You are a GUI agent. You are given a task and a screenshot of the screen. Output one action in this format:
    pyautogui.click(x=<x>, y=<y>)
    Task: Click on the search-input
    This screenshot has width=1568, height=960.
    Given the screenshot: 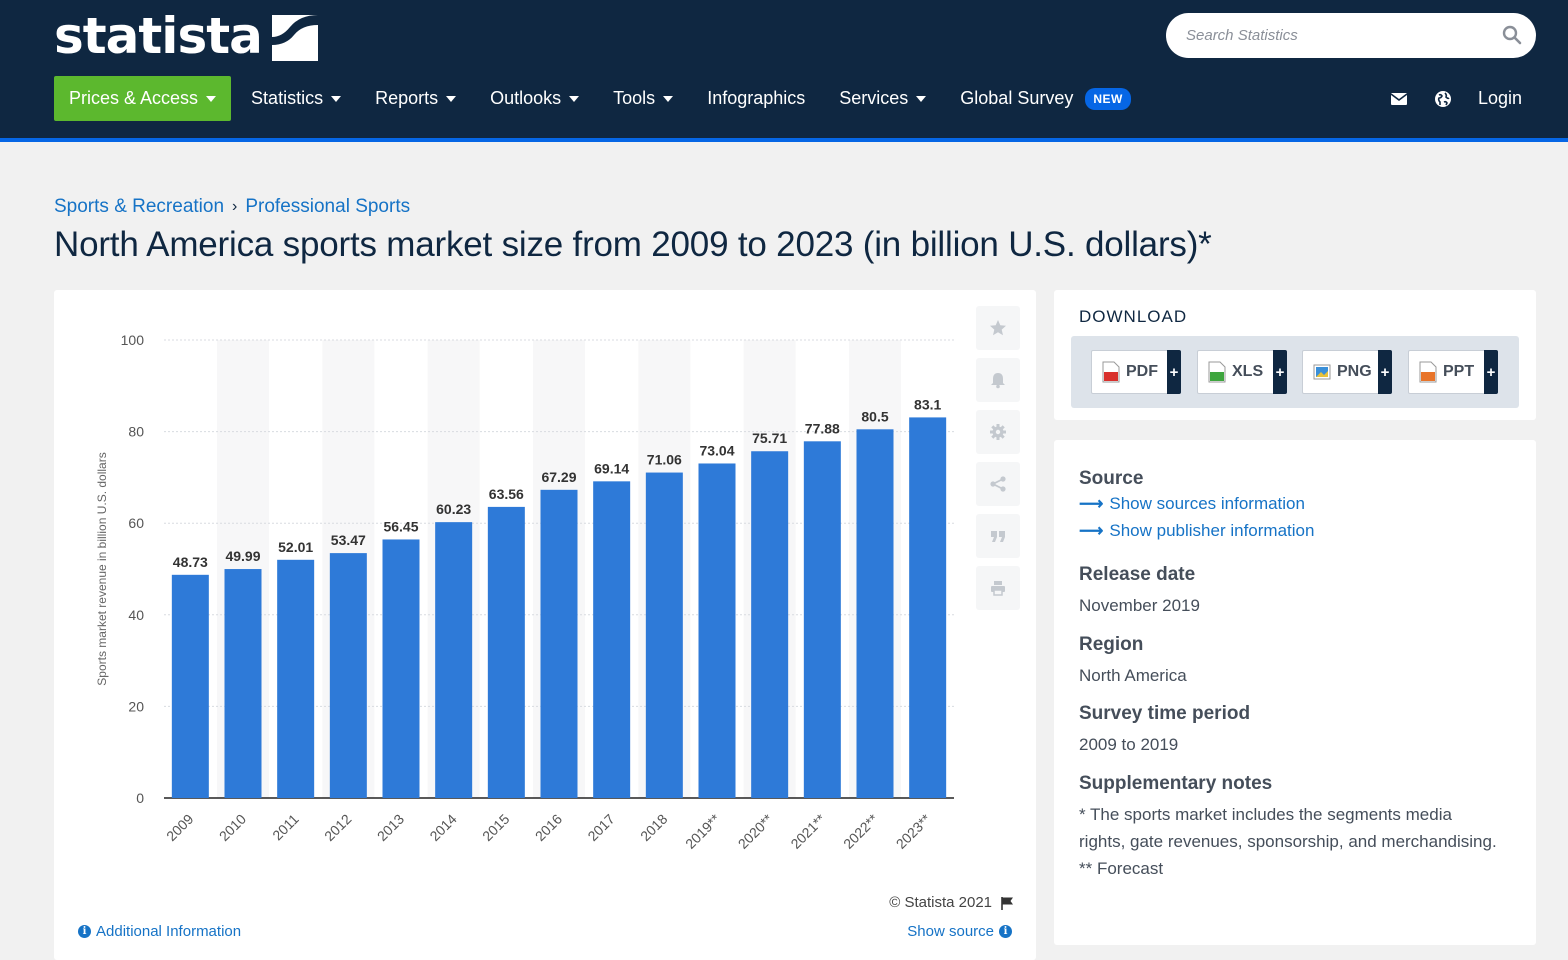 What is the action you would take?
    pyautogui.click(x=1336, y=35)
    